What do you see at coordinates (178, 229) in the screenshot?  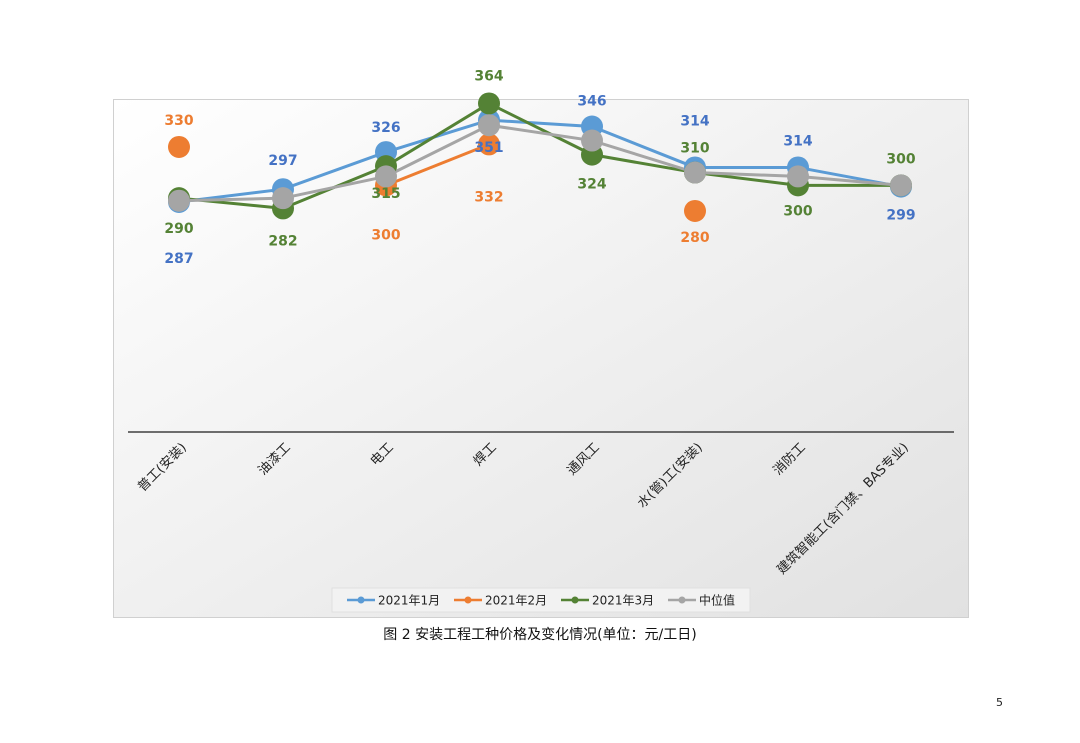 I see `data-label: 290` at bounding box center [178, 229].